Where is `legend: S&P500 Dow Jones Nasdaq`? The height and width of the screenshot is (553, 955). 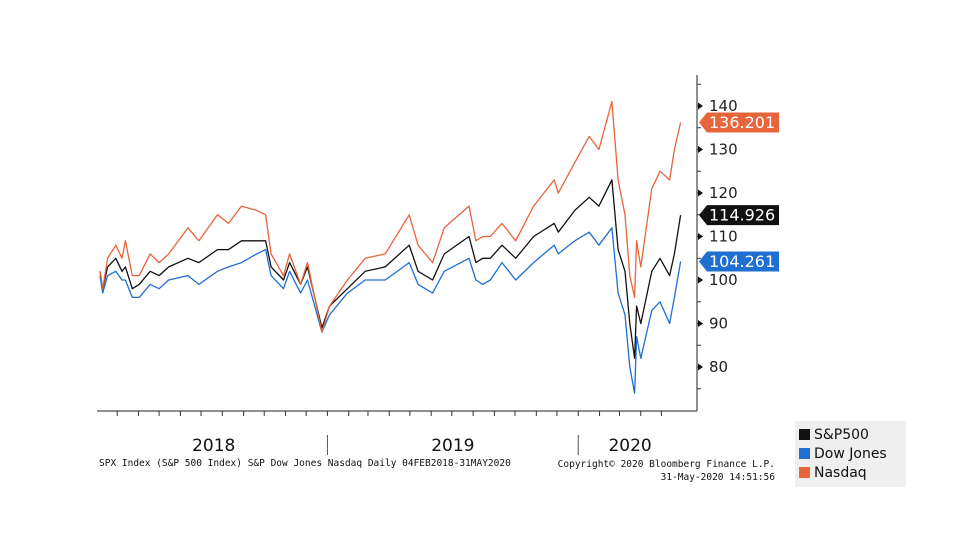 legend: S&P500 Dow Jones Nasdaq is located at coordinates (850, 454).